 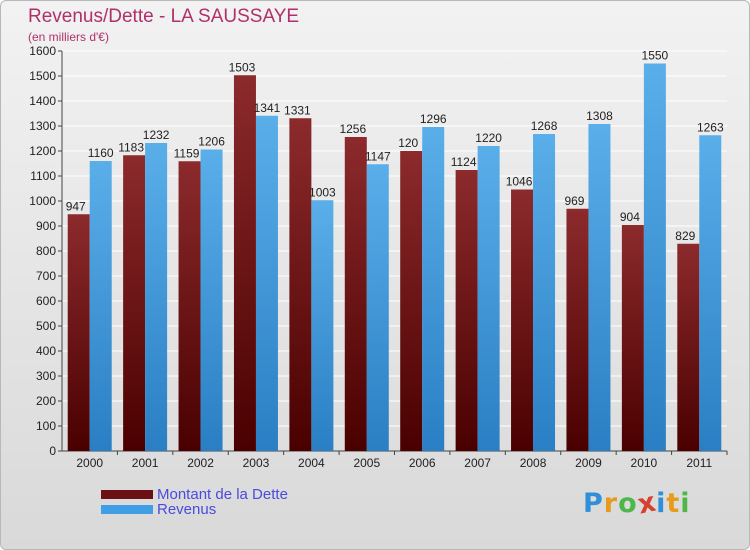 I want to click on y-tick-label: 400, so click(x=46, y=351).